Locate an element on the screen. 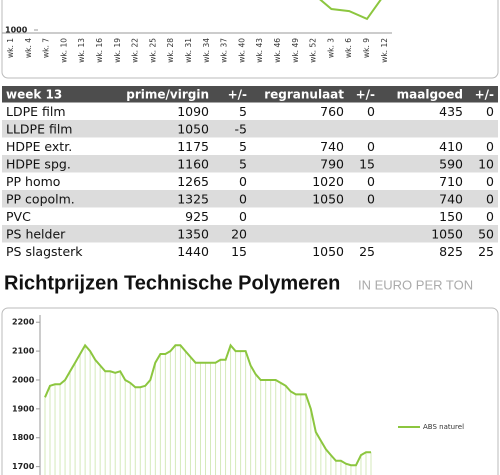 This screenshot has height=475, width=500. x-tick-label: wk. 46 is located at coordinates (277, 50).